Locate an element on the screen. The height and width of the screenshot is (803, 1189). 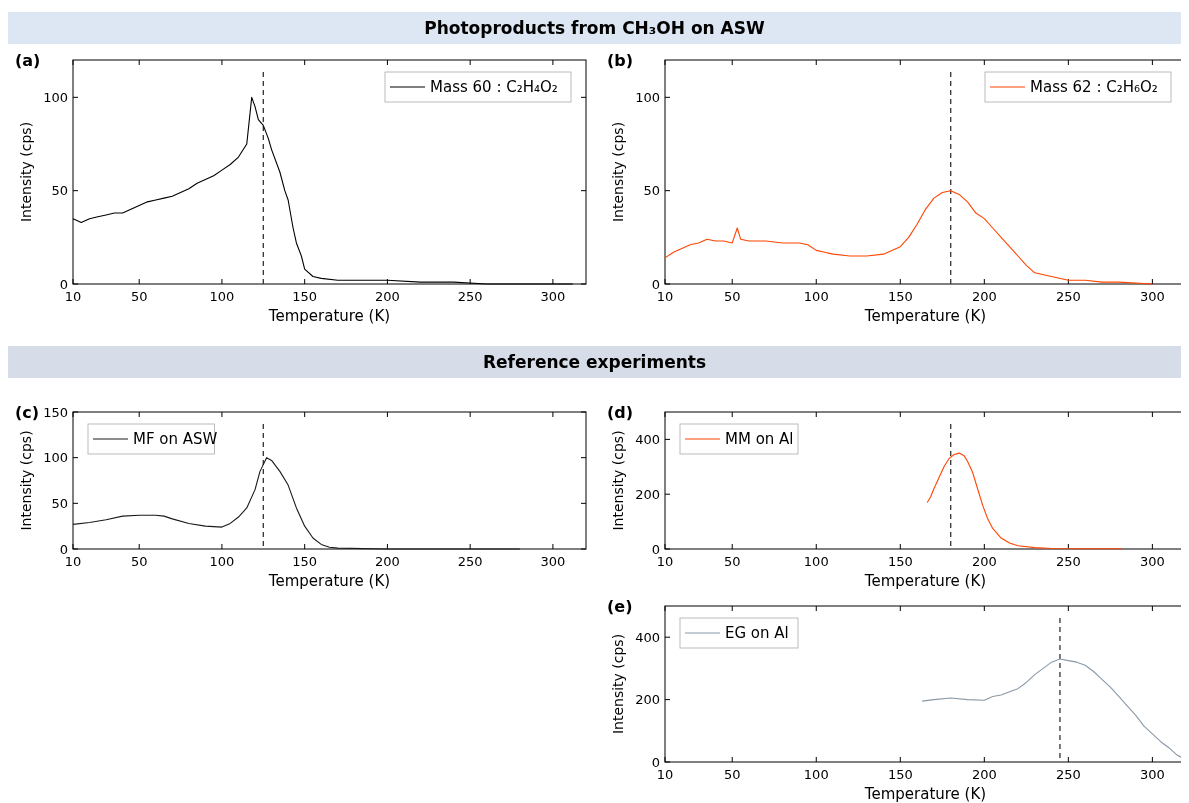
y-tick-label: 150 is located at coordinates (55, 412).